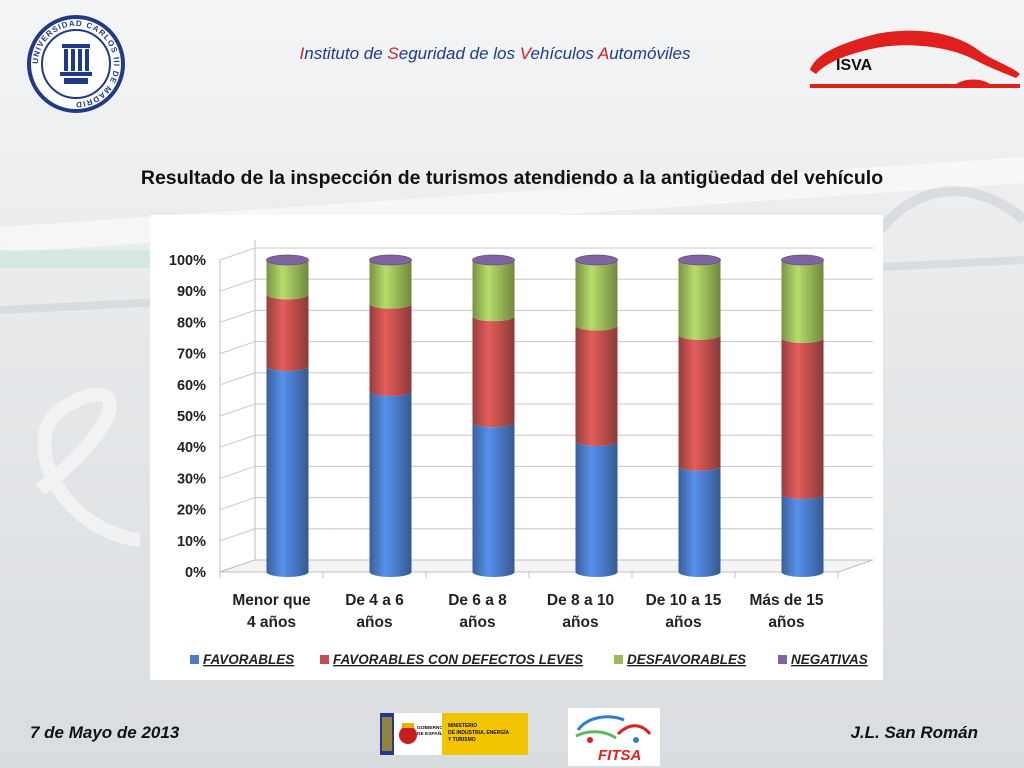 This screenshot has width=1024, height=768. Describe the element at coordinates (191, 323) in the screenshot. I see `y-tick-label: 80%` at that location.